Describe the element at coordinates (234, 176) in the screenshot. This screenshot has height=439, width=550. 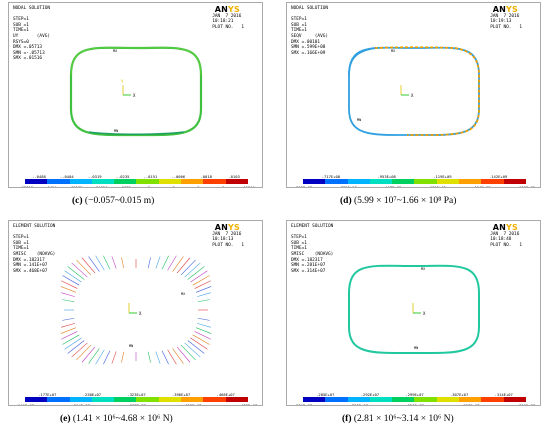
I see `legend-tick-label: .0103` at that location.